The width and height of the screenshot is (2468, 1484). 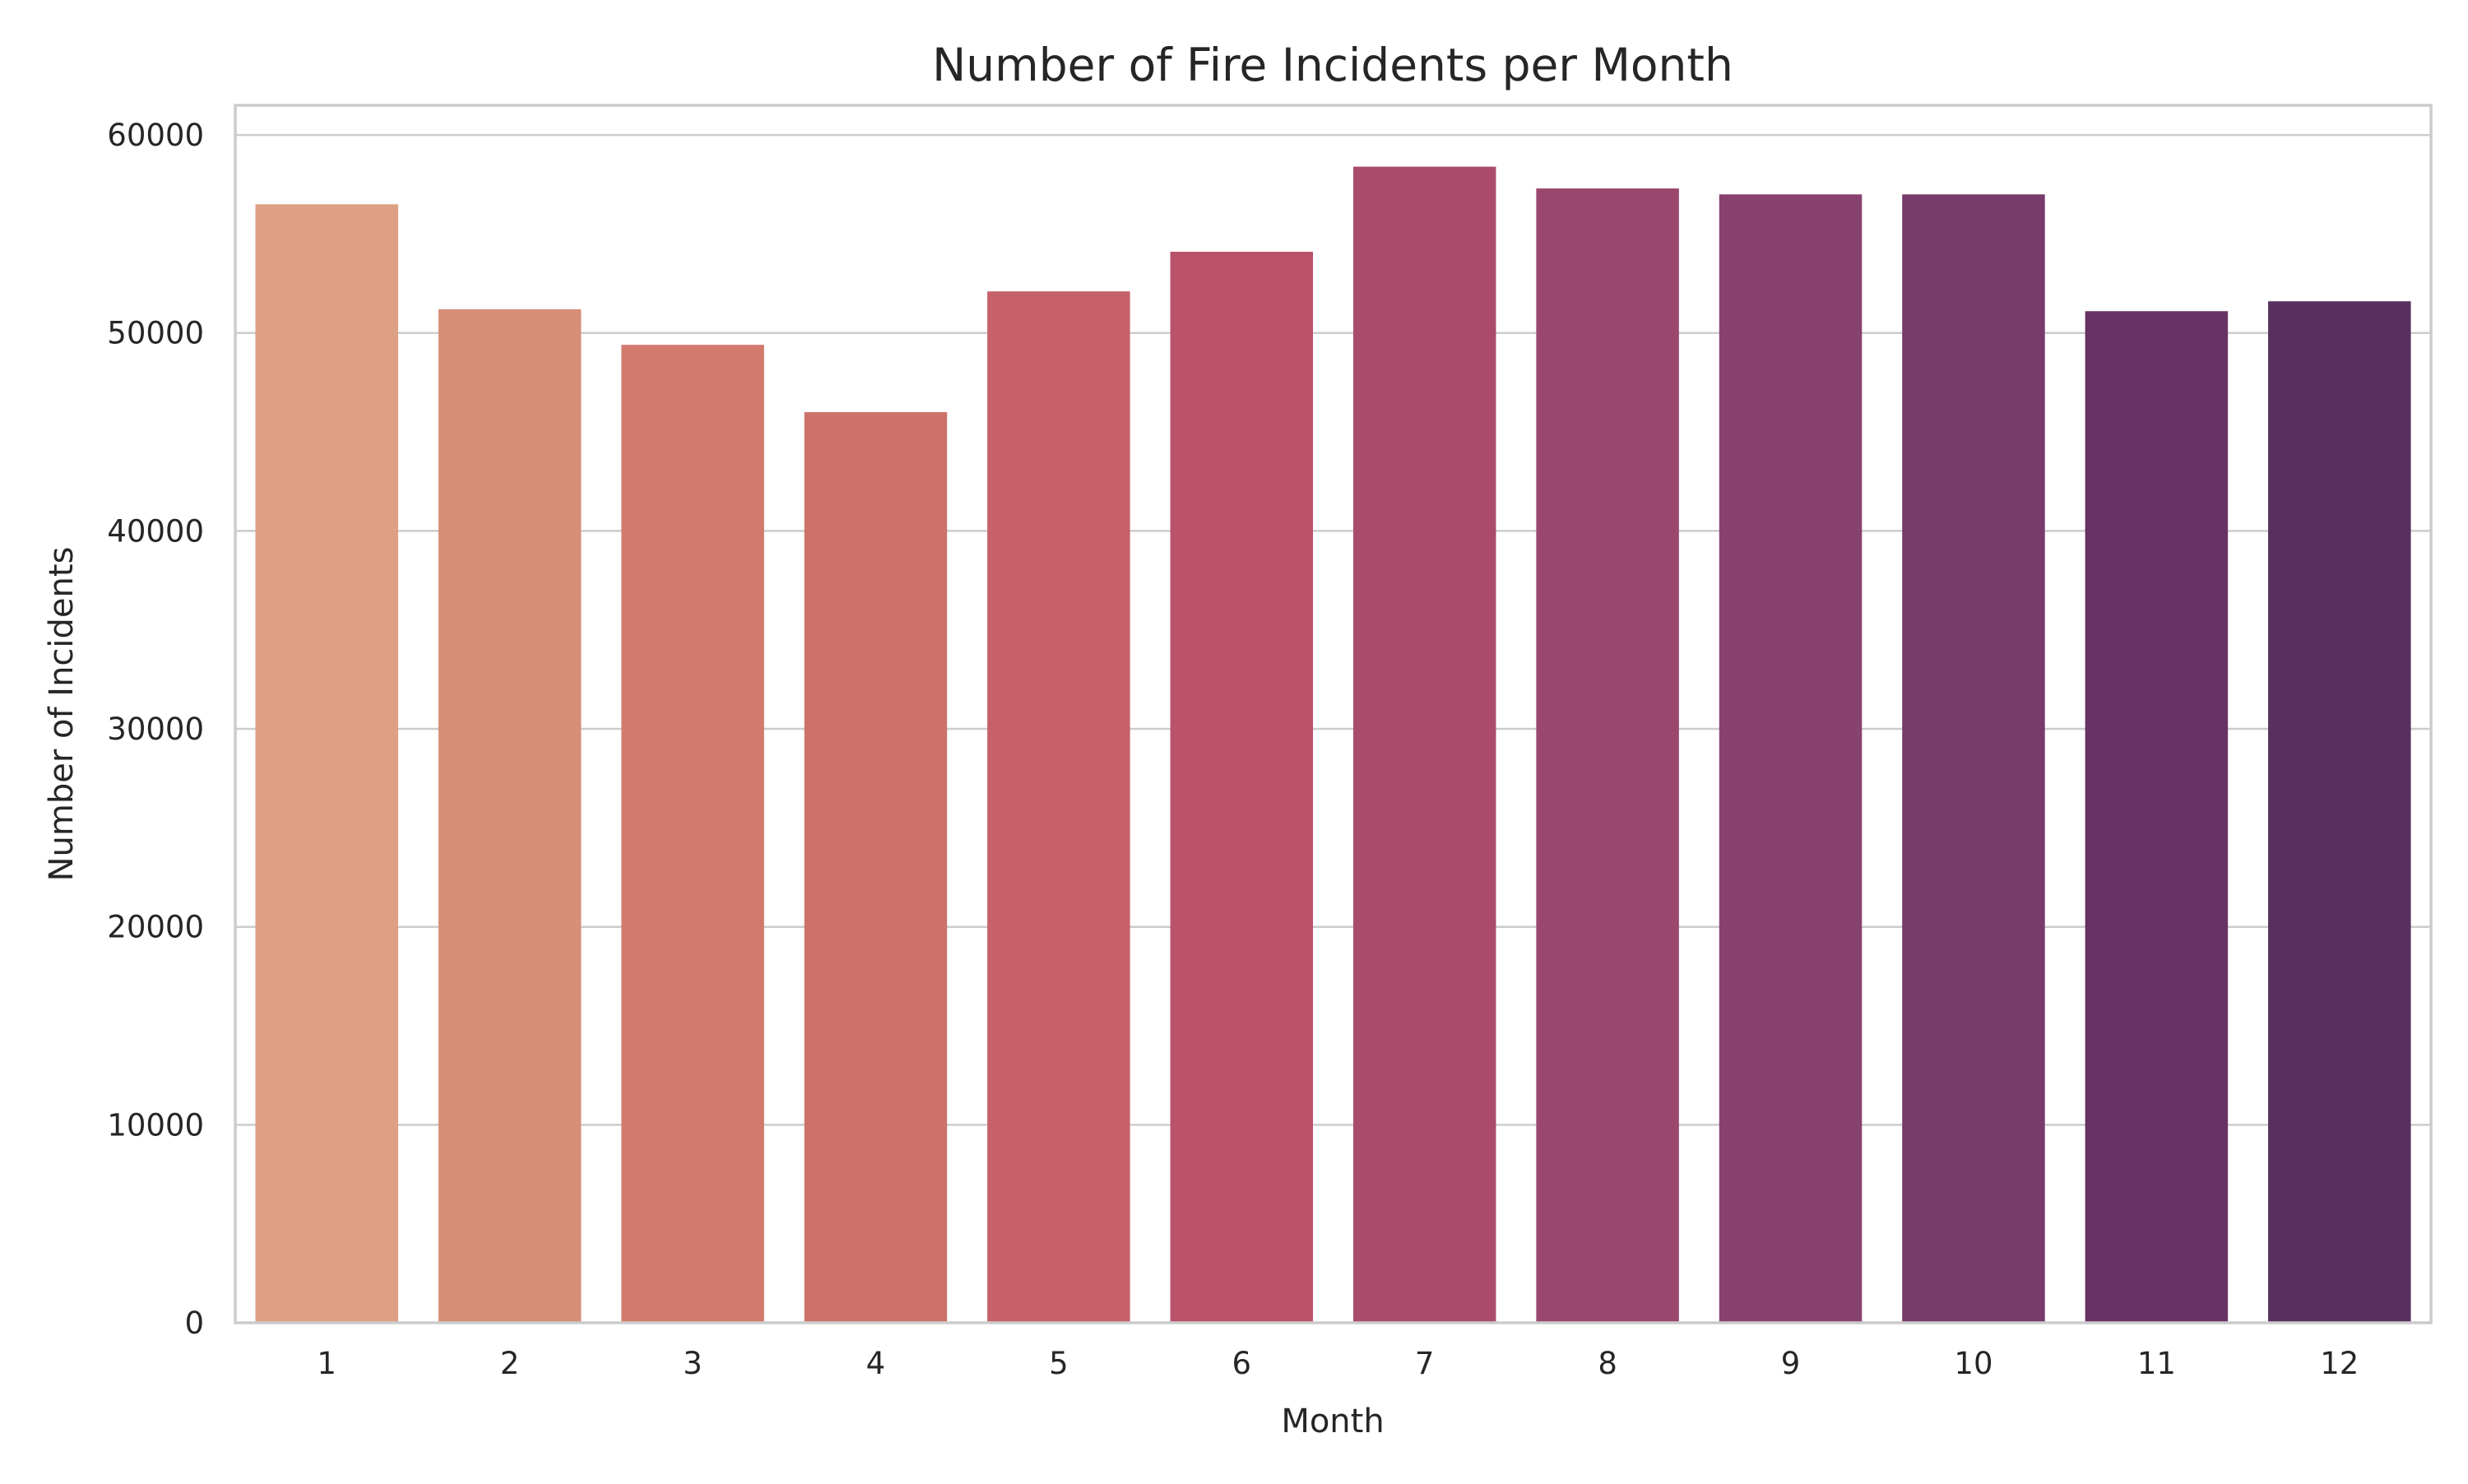 I want to click on x-tick-label: 5, so click(x=1059, y=1363).